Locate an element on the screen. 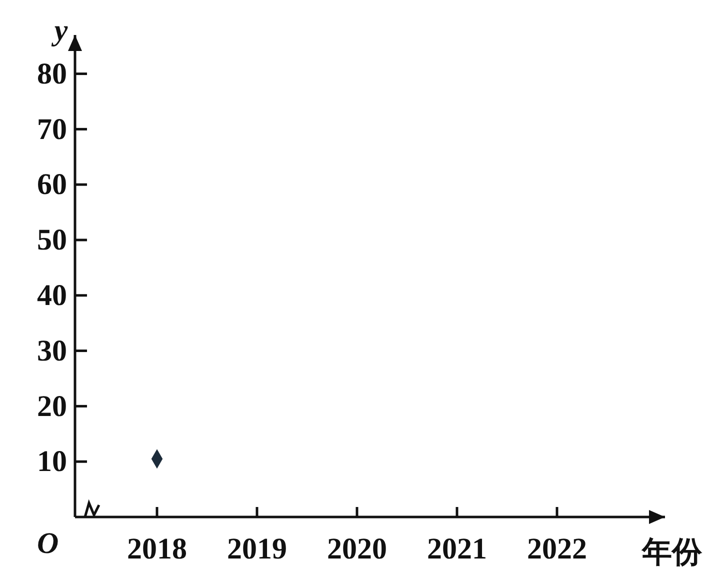 This screenshot has height=572, width=715. y-tick-label: 30 is located at coordinates (52, 351).